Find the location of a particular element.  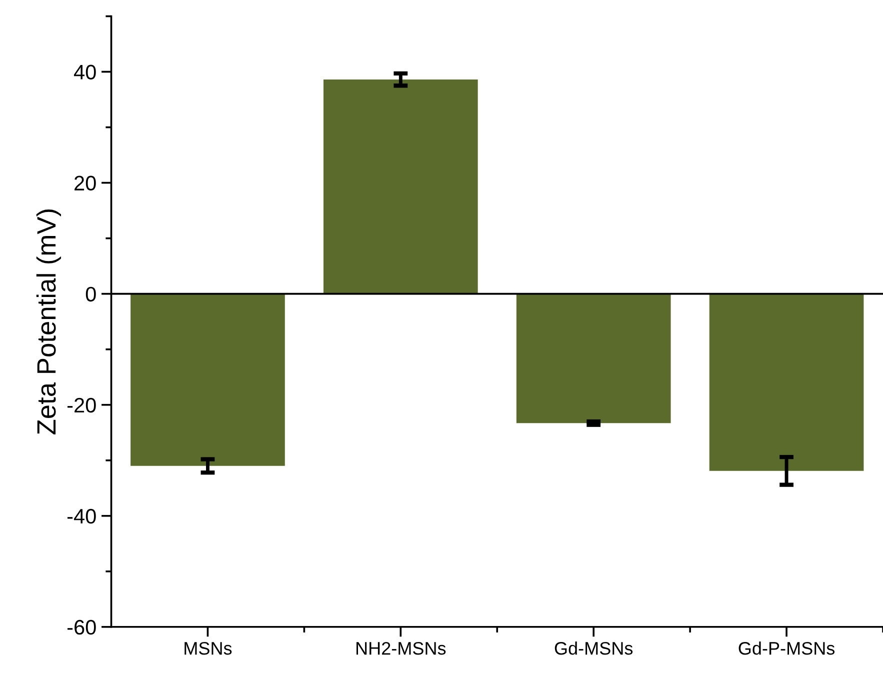

x-tick-label: MSNs is located at coordinates (208, 648).